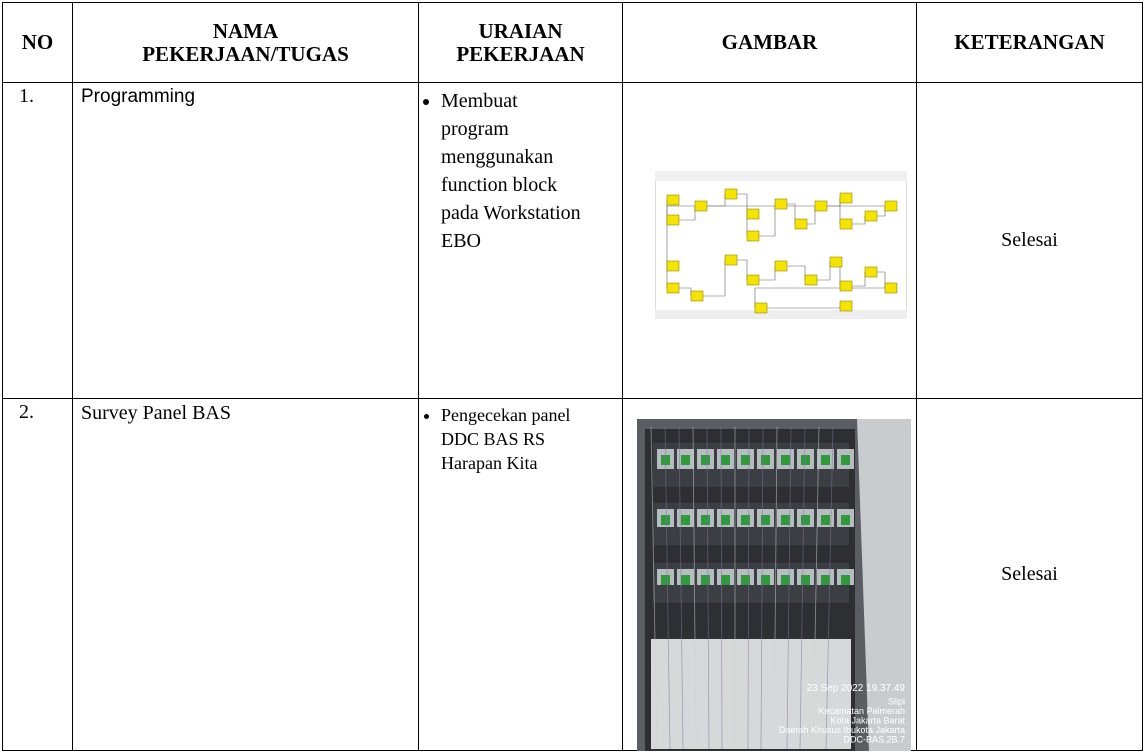  Describe the element at coordinates (37, 240) in the screenshot. I see `no-cell: 1.` at that location.